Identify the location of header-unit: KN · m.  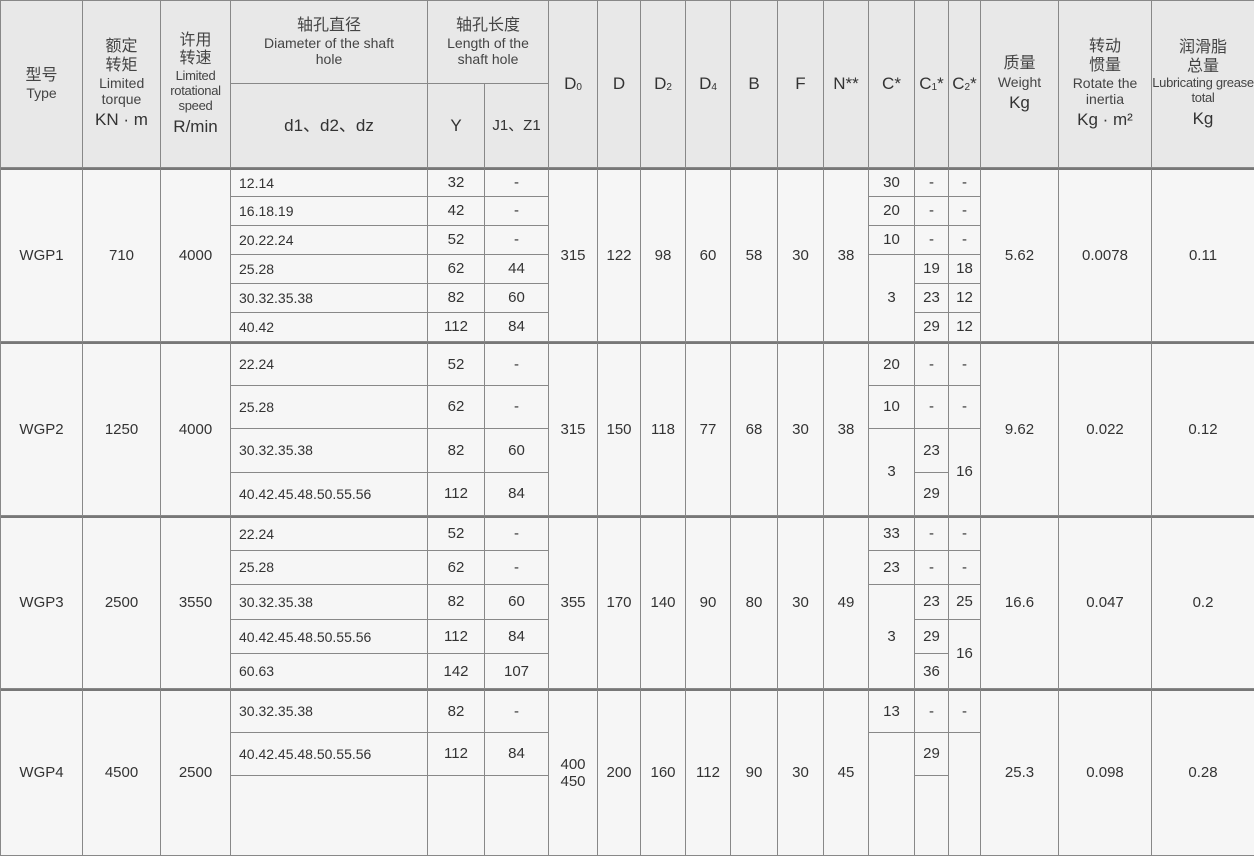
(121, 120).